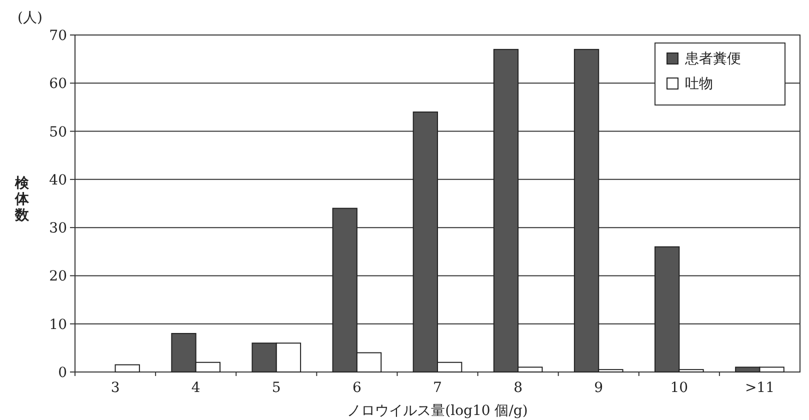 This screenshot has width=809, height=420. I want to click on x-tick-label: 3, so click(115, 388).